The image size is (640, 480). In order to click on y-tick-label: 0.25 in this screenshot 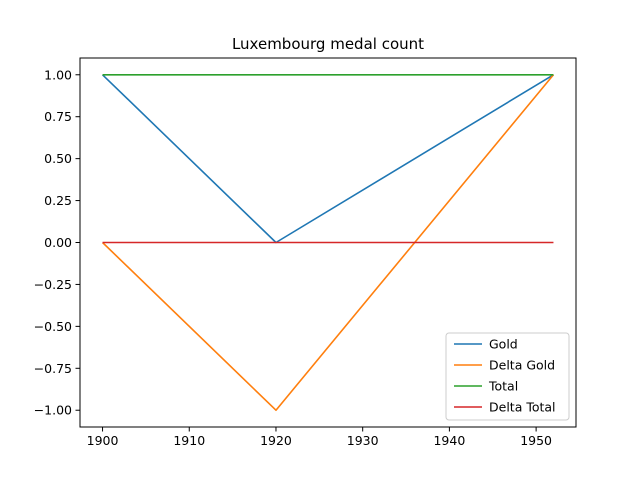, I will do `click(58, 200)`.